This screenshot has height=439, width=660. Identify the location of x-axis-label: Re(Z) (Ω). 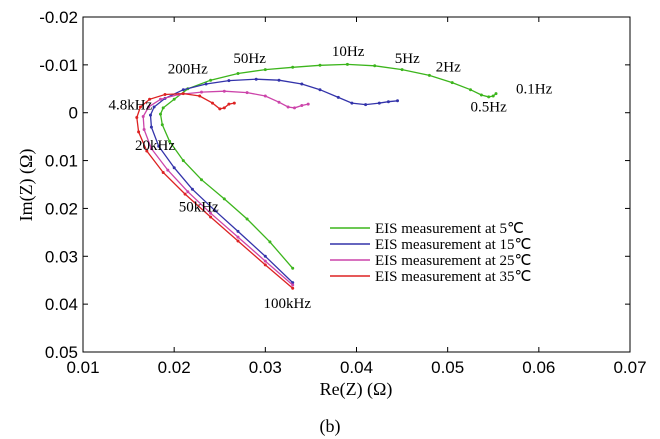
(356, 389).